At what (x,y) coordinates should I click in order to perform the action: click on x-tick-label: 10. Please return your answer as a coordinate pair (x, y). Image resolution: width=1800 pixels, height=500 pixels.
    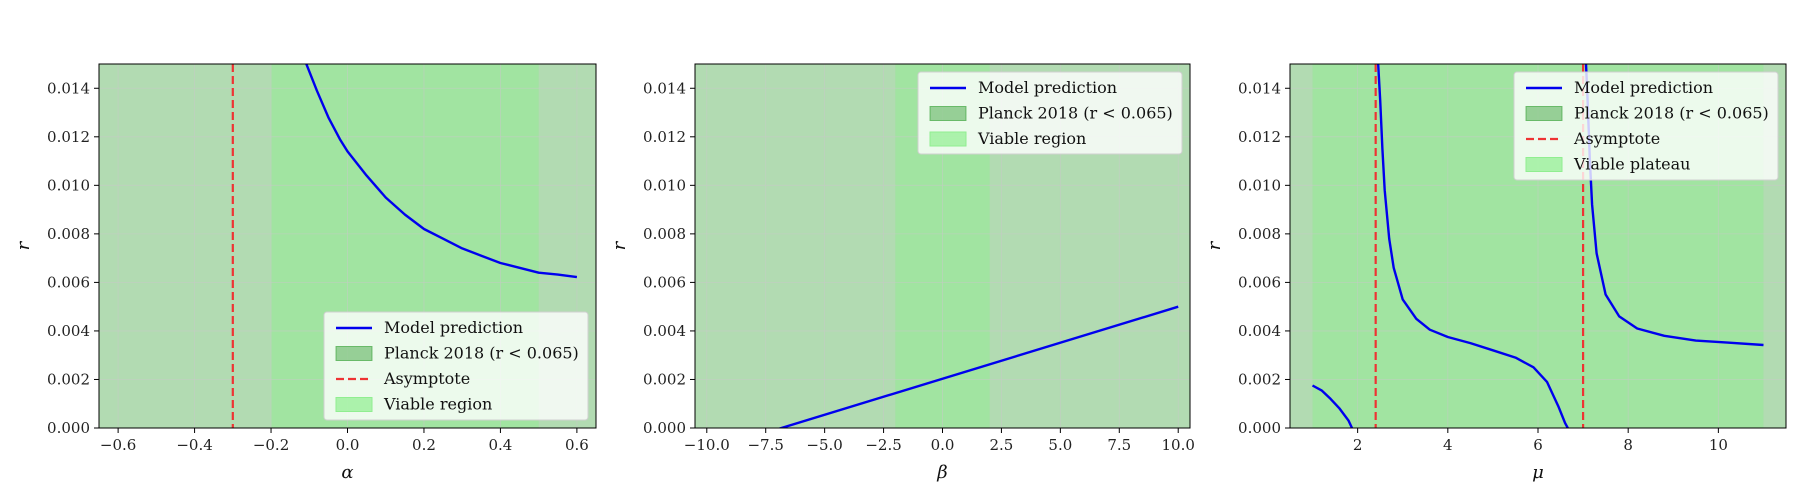
    Looking at the image, I should click on (1718, 445).